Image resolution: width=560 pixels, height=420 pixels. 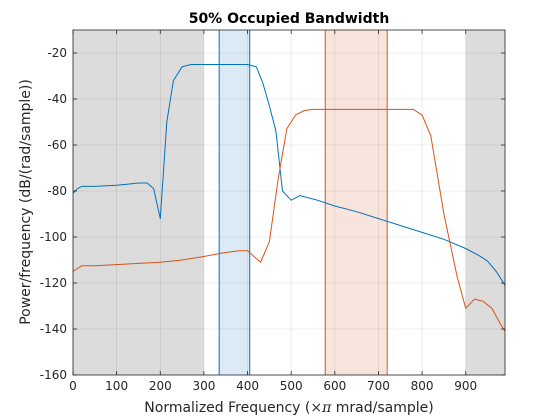 What do you see at coordinates (378, 386) in the screenshot?
I see `x-tick-label: 700` at bounding box center [378, 386].